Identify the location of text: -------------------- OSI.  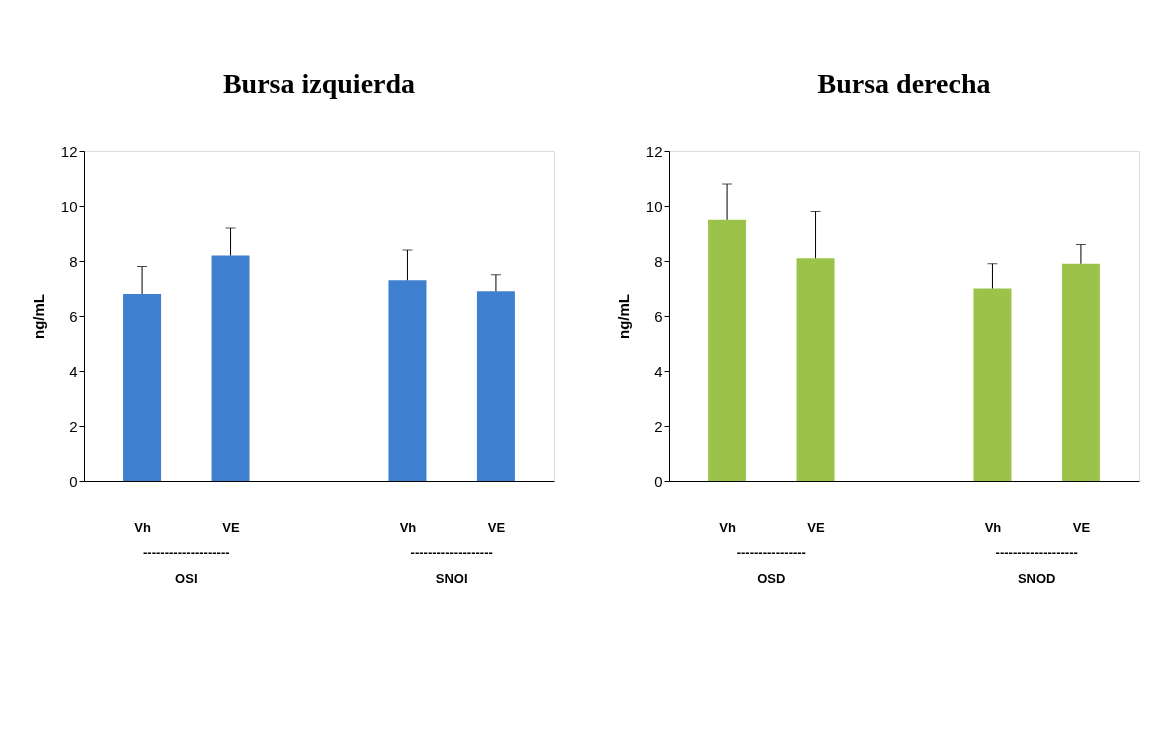
(186, 565).